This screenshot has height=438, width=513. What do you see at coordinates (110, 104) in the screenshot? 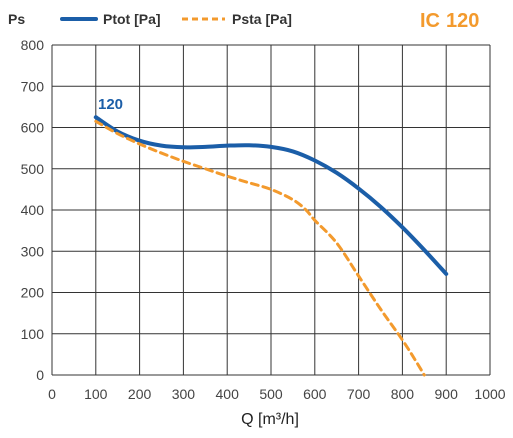
I see `curve-label-120: 120` at bounding box center [110, 104].